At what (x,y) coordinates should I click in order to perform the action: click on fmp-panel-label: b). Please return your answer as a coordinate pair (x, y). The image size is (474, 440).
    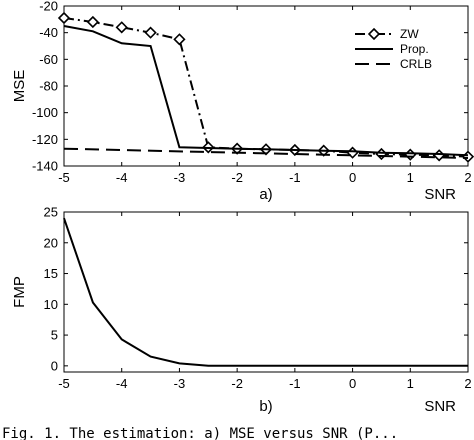
    Looking at the image, I should click on (265, 406).